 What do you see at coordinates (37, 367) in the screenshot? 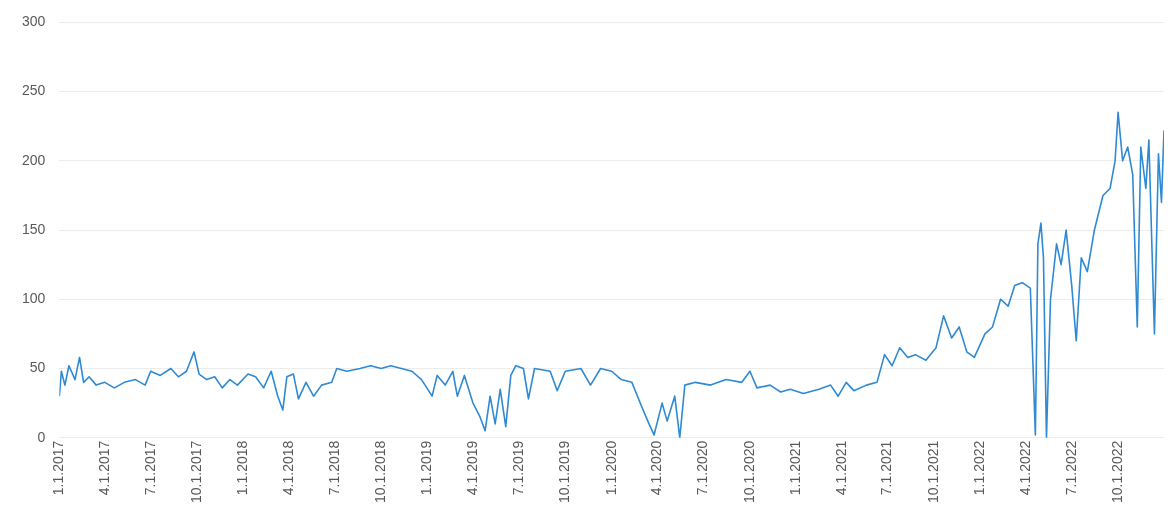
I see `y-tick-label: 50` at bounding box center [37, 367].